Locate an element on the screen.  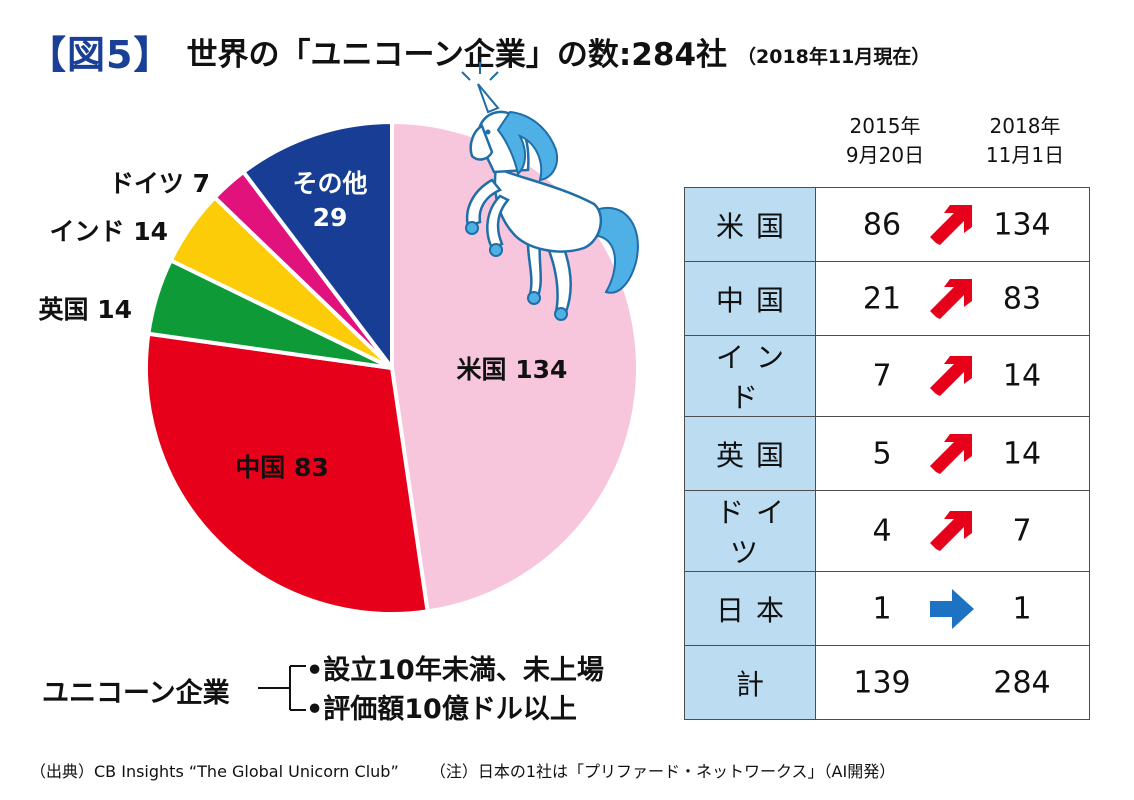
table-row: 中国 21 83 is located at coordinates (887, 298).